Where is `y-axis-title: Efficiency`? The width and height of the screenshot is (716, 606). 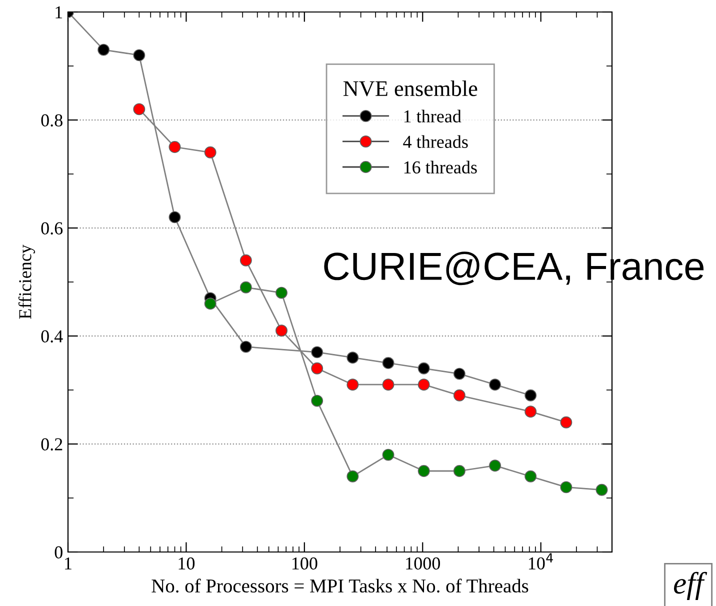 y-axis-title: Efficiency is located at coordinates (27, 281).